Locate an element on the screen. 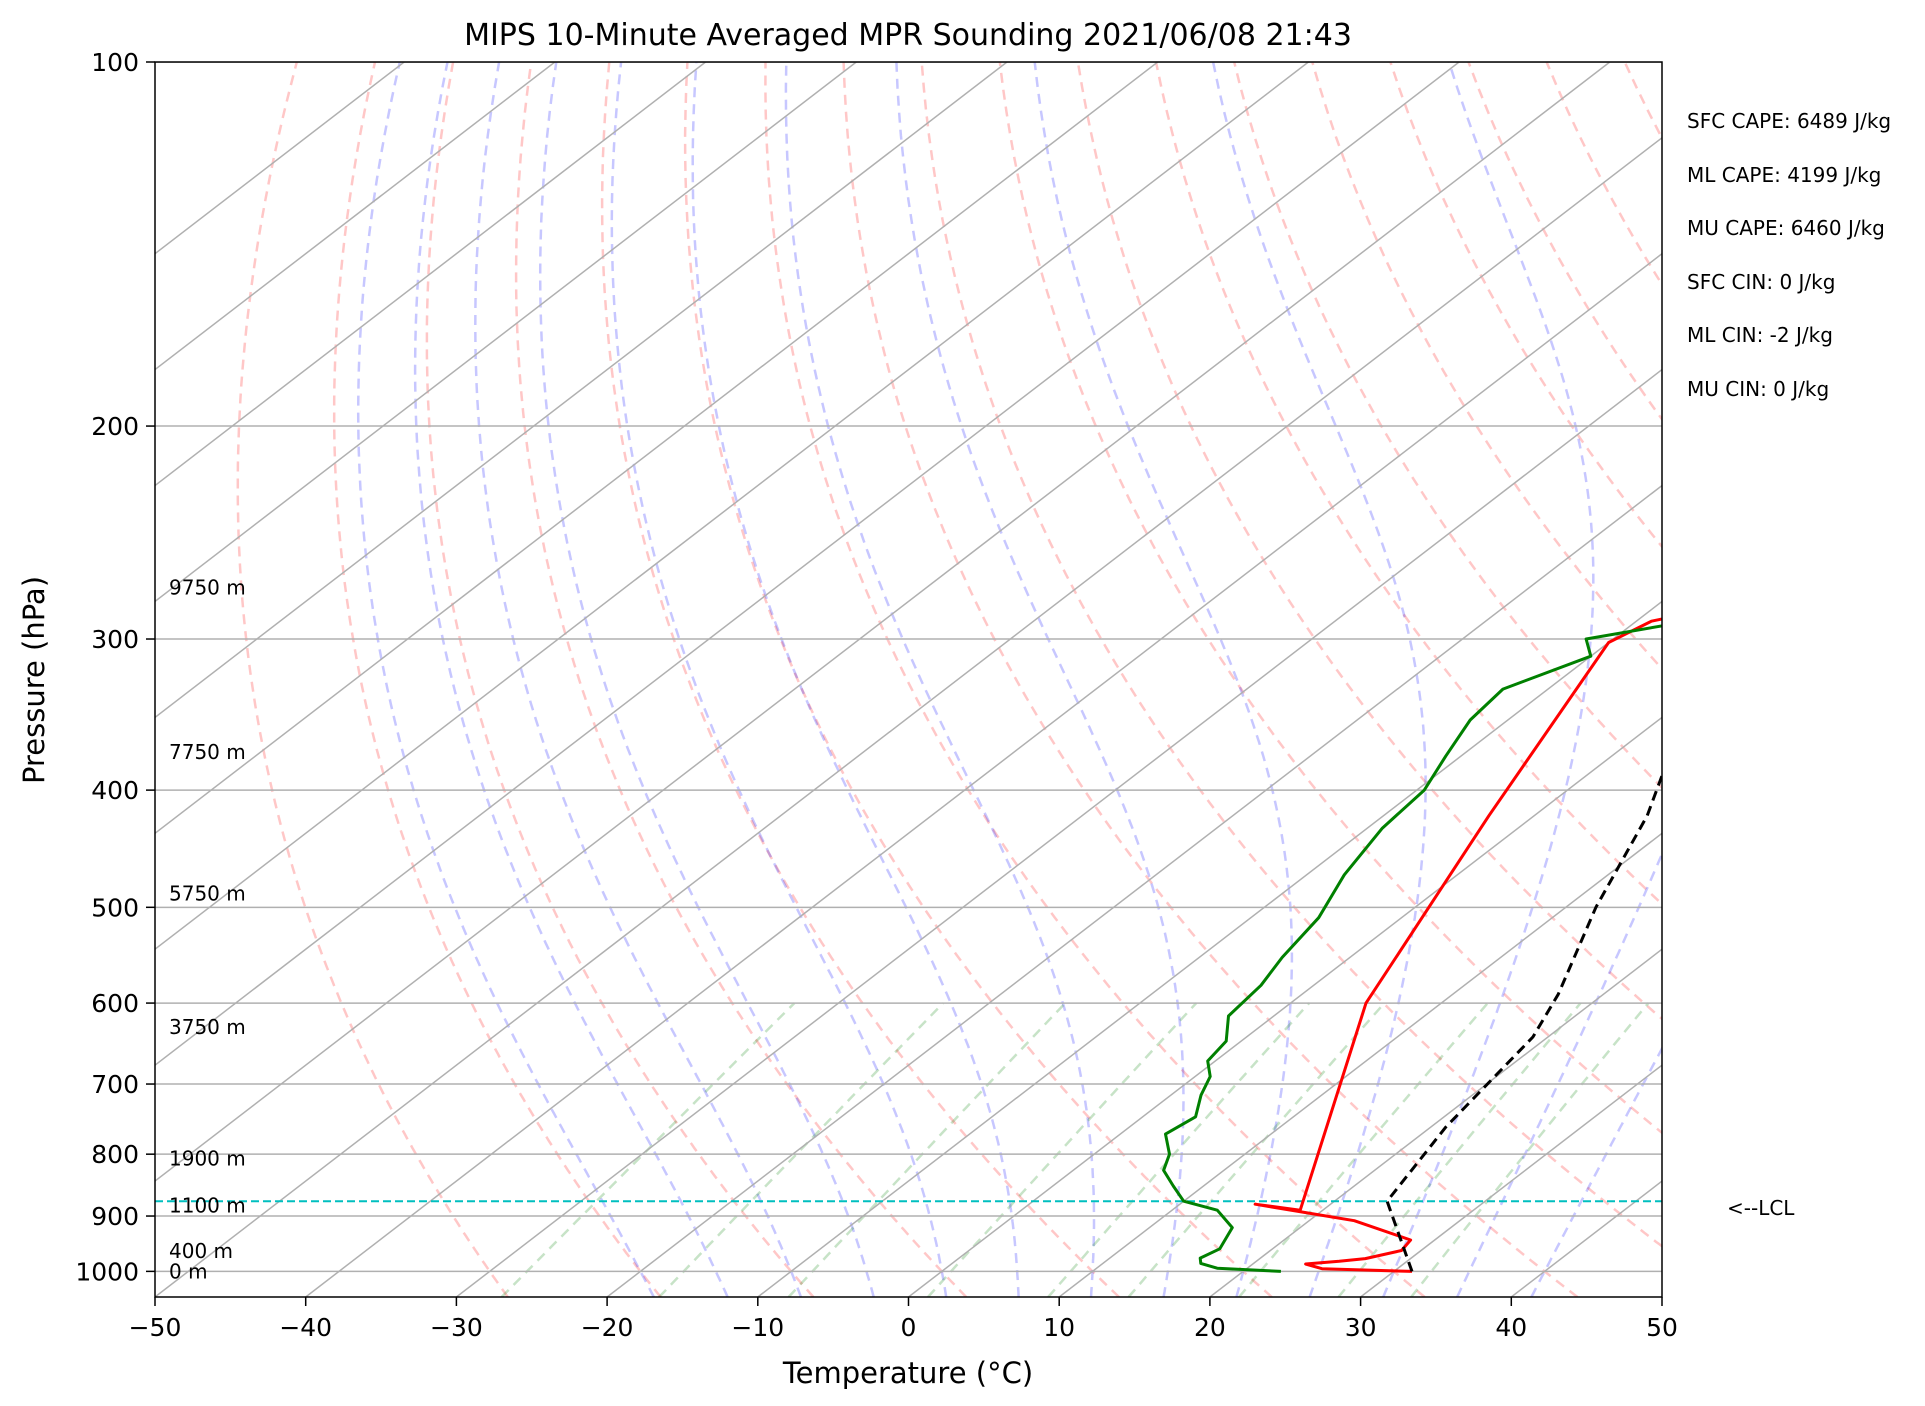  x-tick-label: 50 is located at coordinates (1662, 1327).